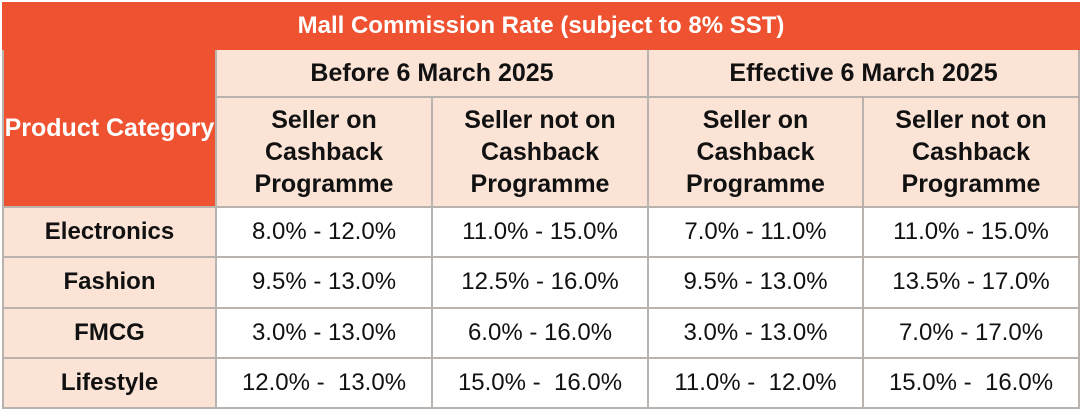 The height and width of the screenshot is (412, 1080). Describe the element at coordinates (109, 232) in the screenshot. I see `row-category-label: Electronics` at that location.